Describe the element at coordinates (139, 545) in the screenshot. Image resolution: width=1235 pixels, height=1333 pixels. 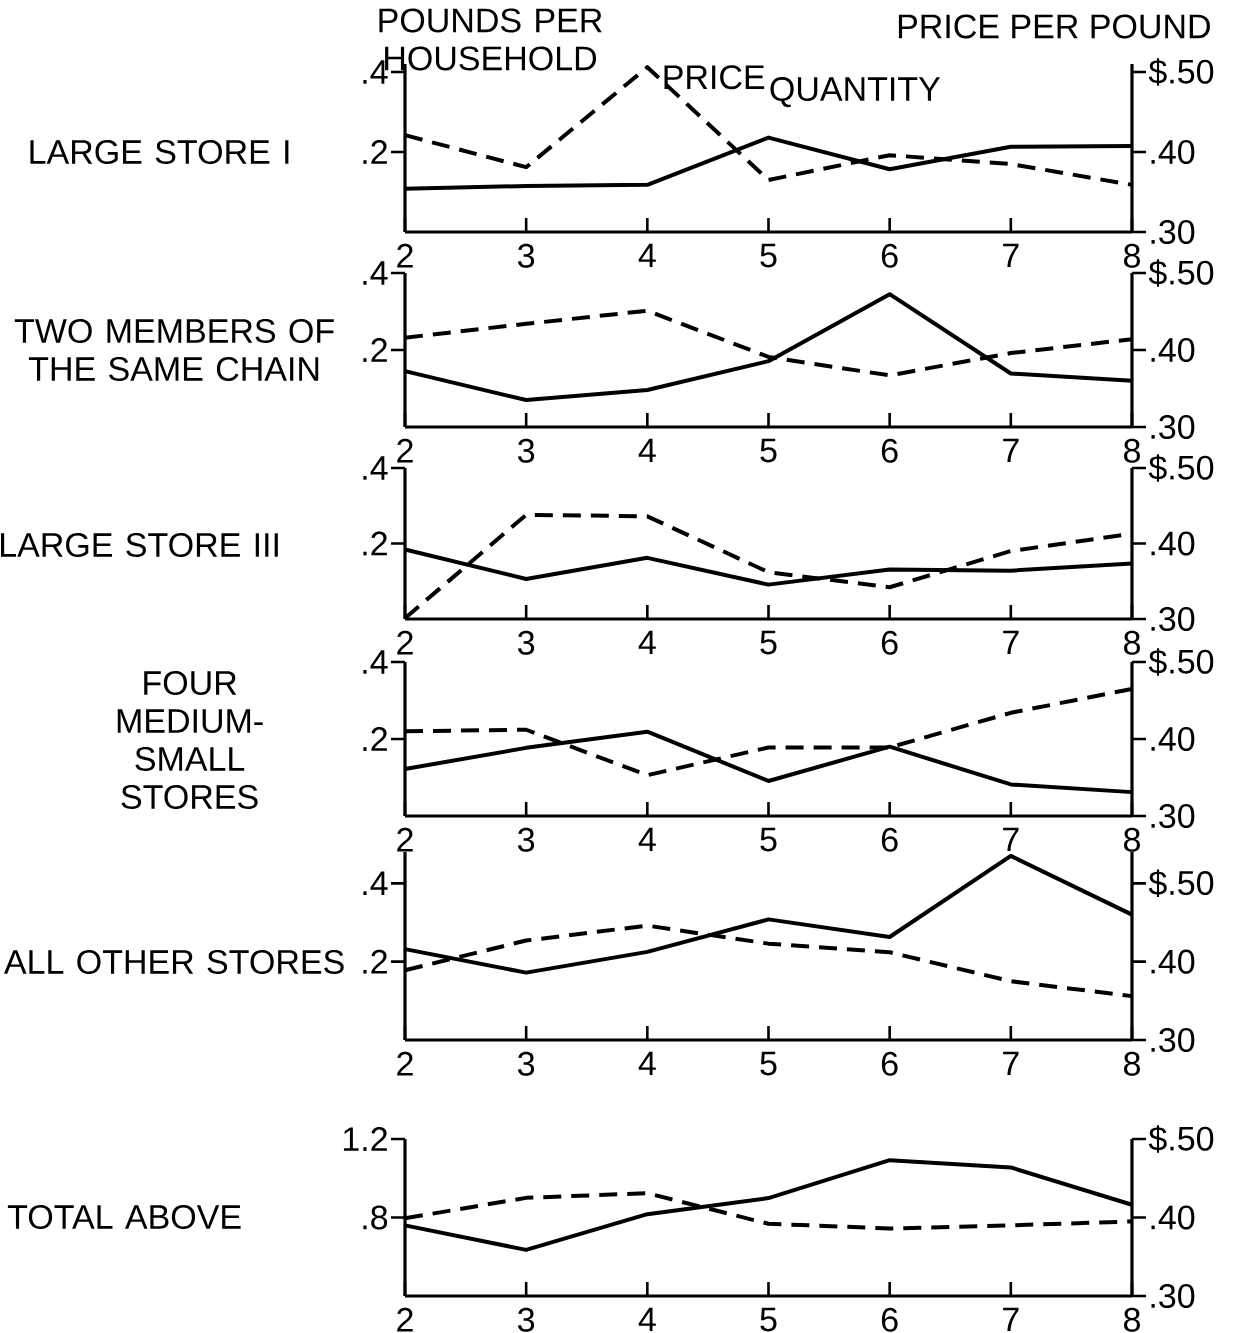
I see `text: LARGE STORE III` at that location.